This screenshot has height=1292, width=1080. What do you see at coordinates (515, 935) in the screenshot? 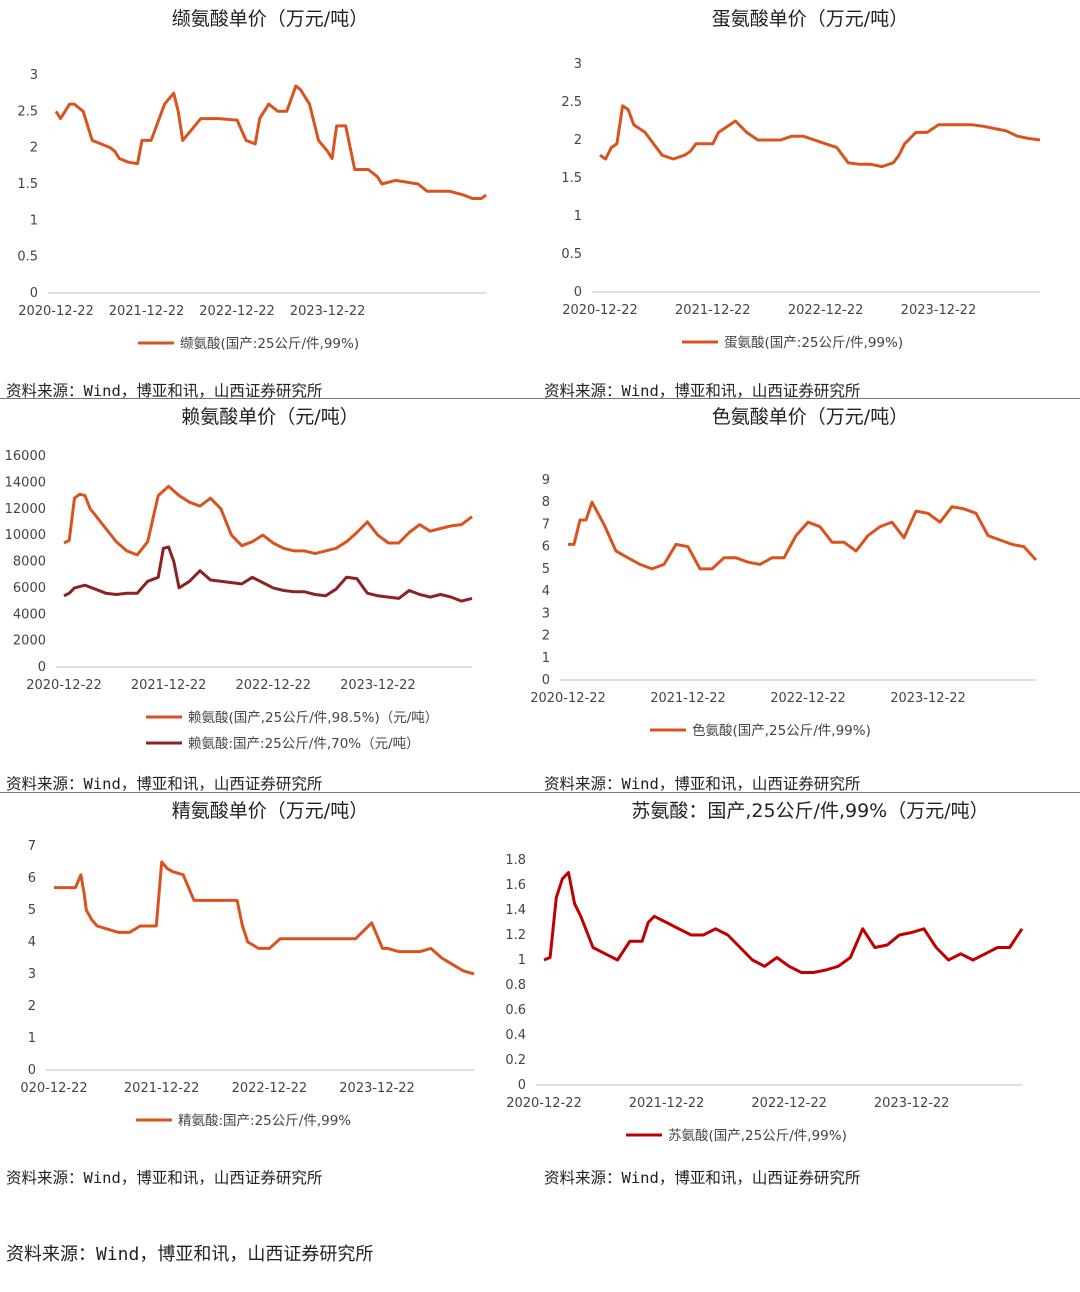
I see `y-tick-label: 1.2` at bounding box center [515, 935].